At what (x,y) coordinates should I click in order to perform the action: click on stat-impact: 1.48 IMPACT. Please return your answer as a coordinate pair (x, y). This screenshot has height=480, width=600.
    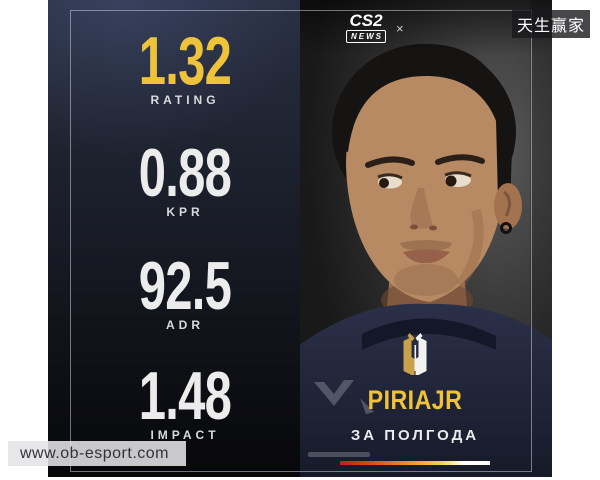
    Looking at the image, I should click on (185, 400).